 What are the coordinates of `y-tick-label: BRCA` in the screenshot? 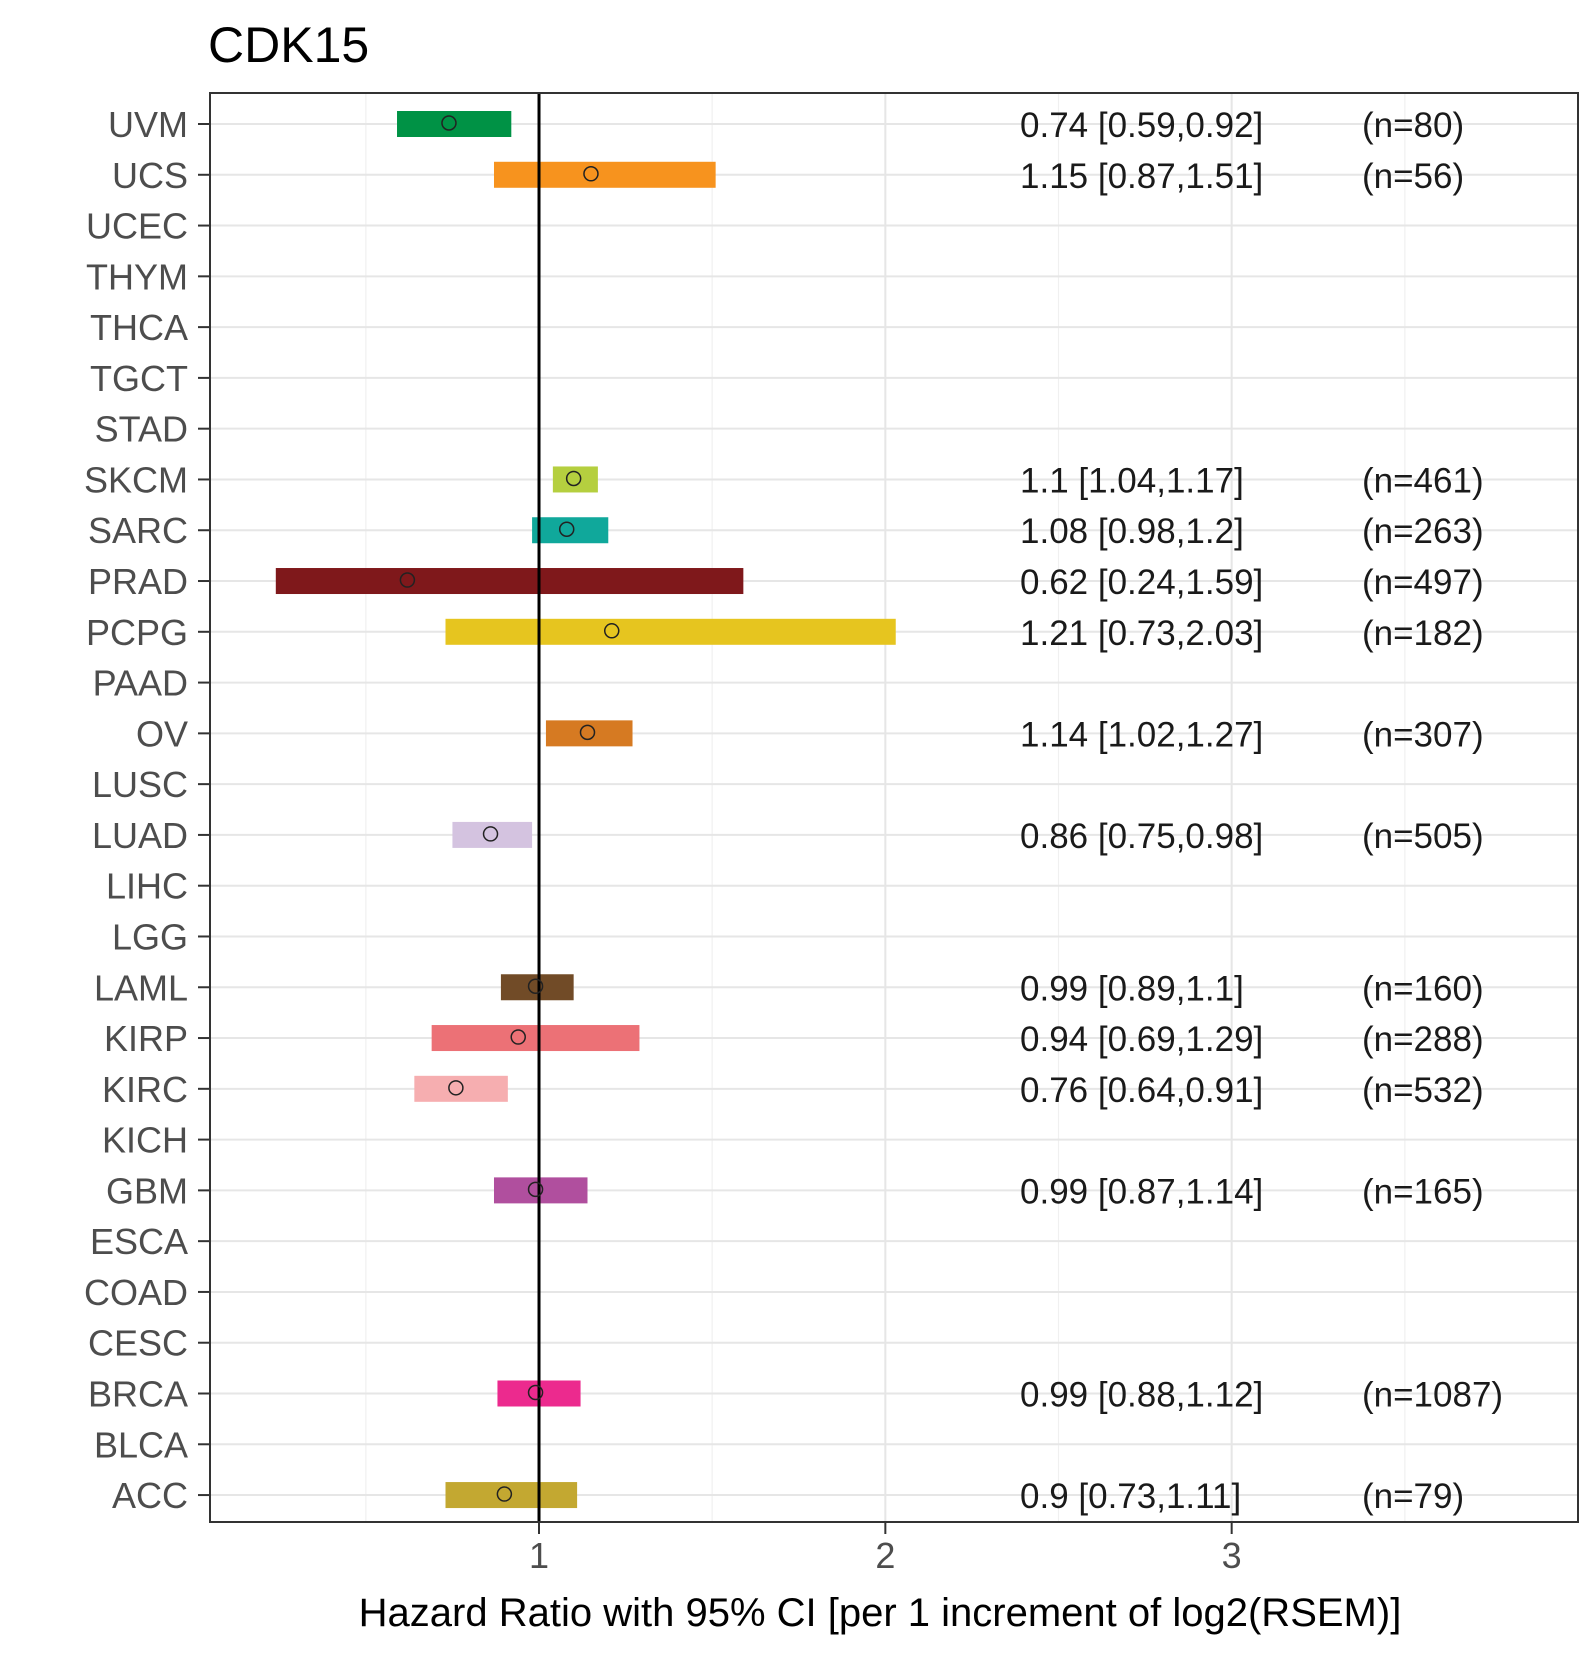 It's located at (138, 1394).